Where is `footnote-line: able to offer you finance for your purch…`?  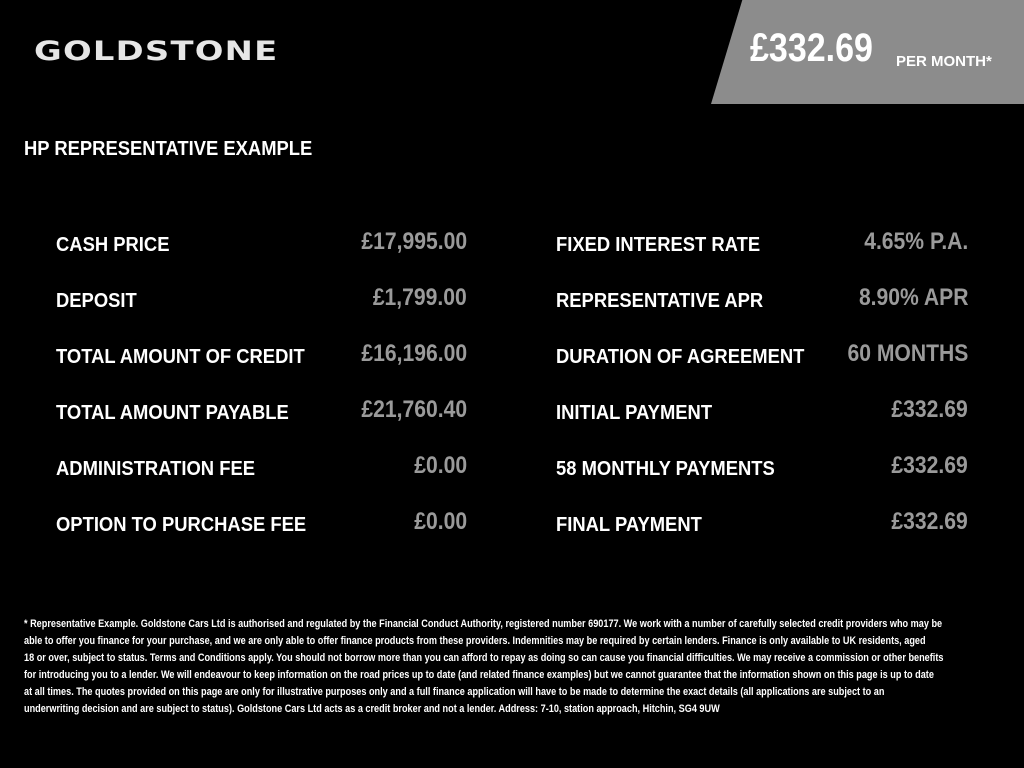
footnote-line: able to offer you finance for your purch… is located at coordinates (475, 641).